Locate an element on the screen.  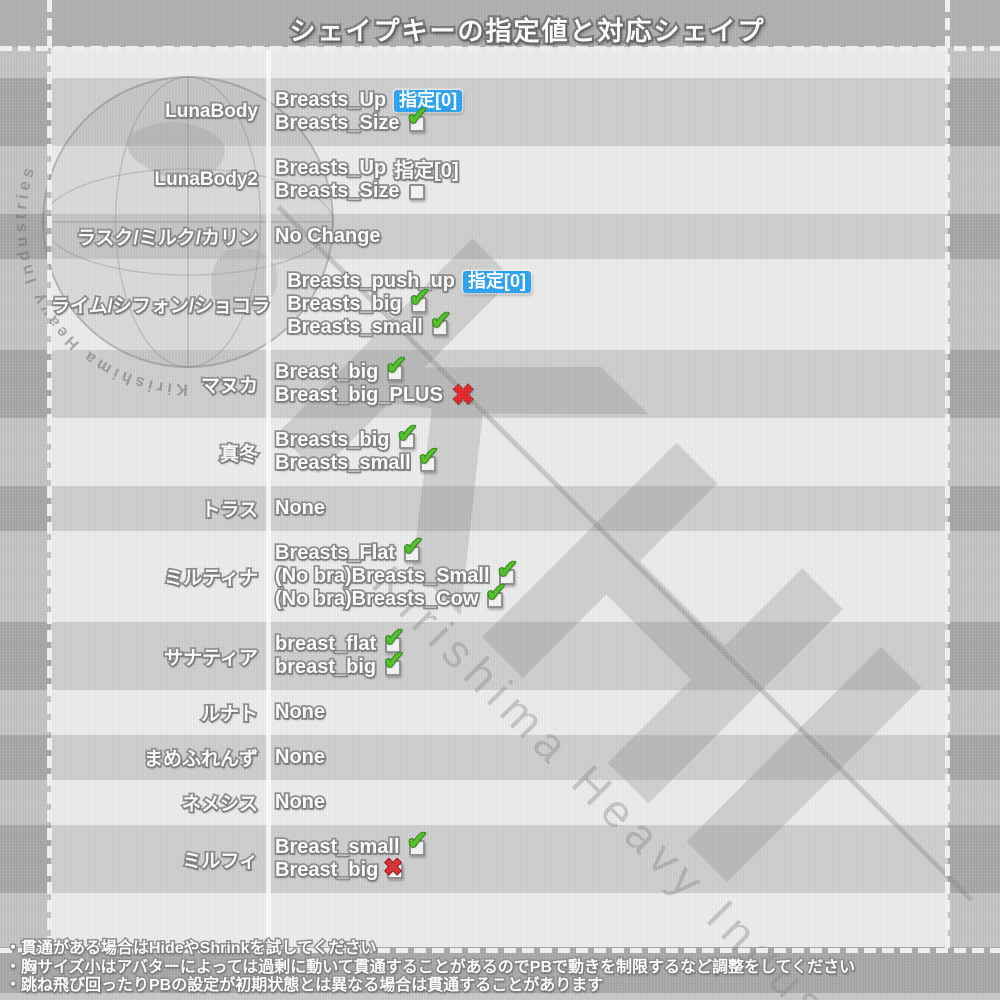
dashed-border-top is located at coordinates (500, 48).